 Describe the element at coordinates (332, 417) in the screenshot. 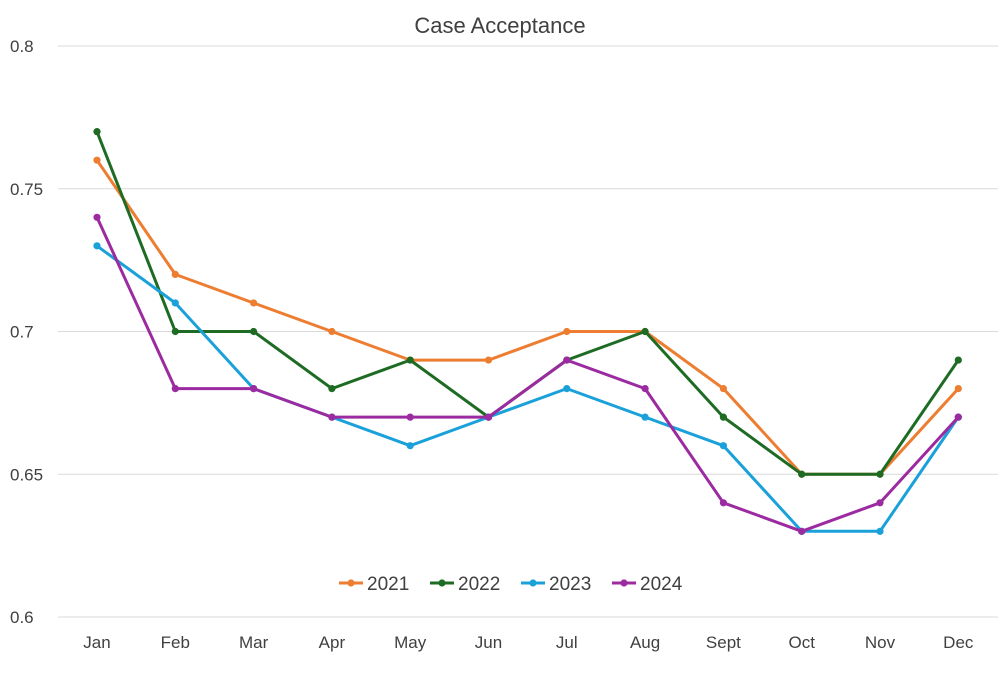

I see `data-point-2024-apr` at that location.